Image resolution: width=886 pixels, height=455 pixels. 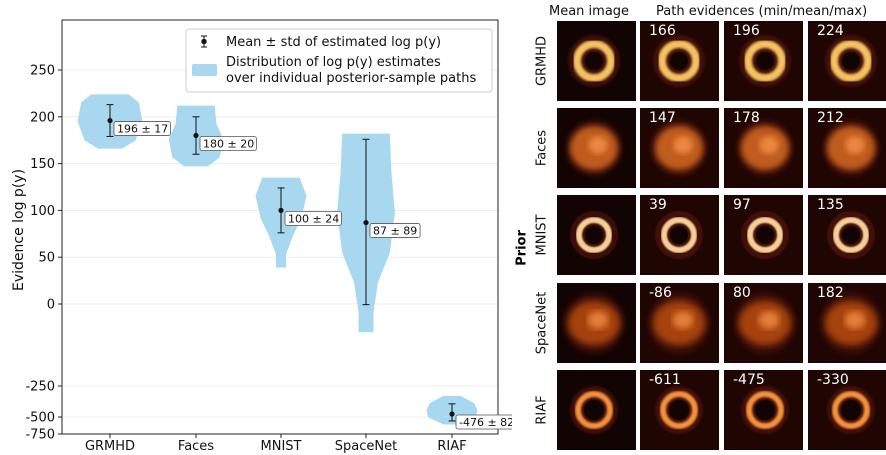 I want to click on y-tick-label: 100, so click(x=42, y=211).